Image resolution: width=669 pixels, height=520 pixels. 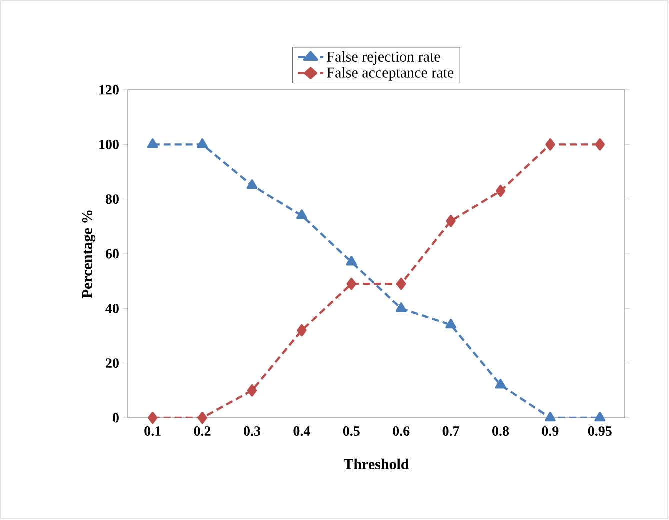 I want to click on x-tick-label: 0.9, so click(x=550, y=431).